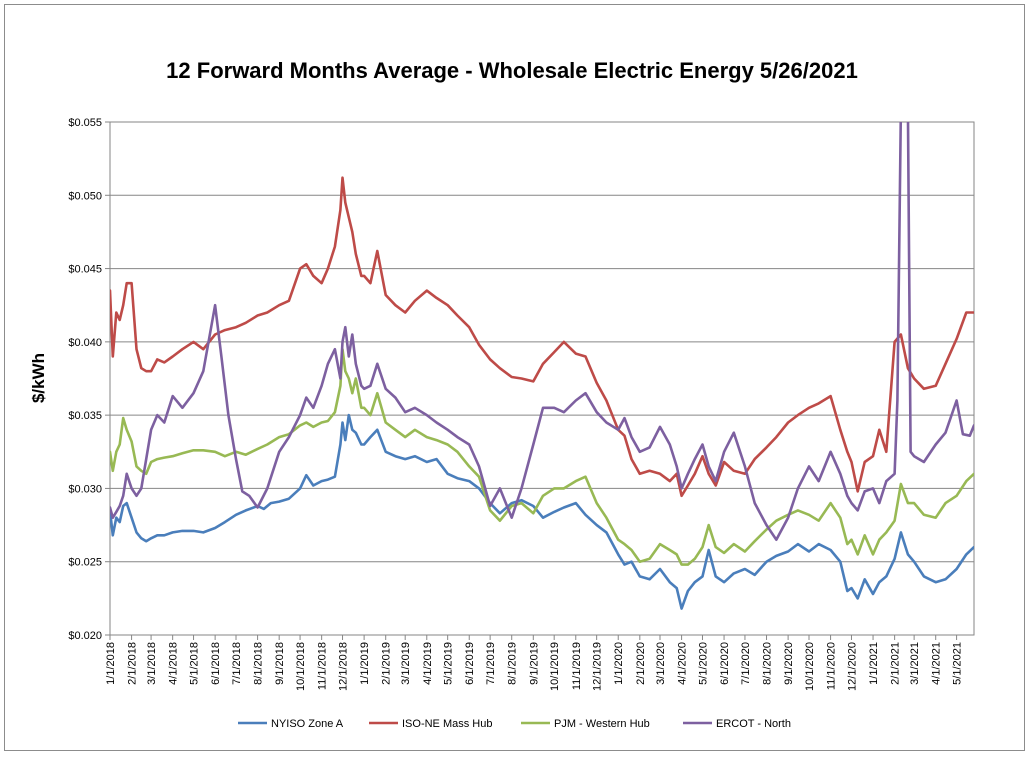 This screenshot has height=757, width=1033. Describe the element at coordinates (683, 663) in the screenshot. I see `x-tick-label: 4/1/2020` at that location.